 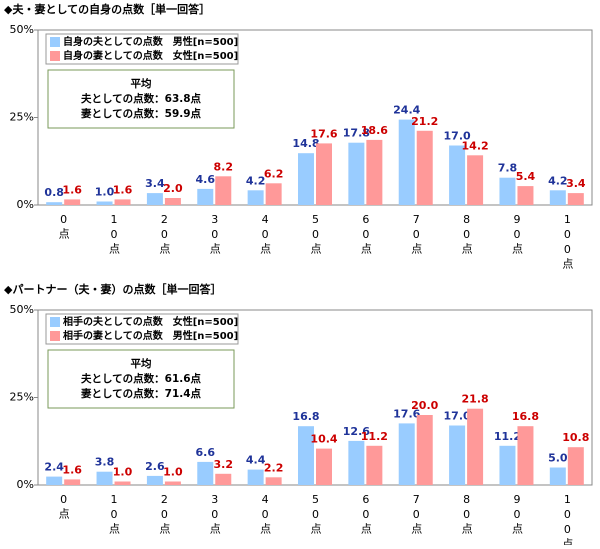 I want to click on value-label: 2.0, so click(x=173, y=188).